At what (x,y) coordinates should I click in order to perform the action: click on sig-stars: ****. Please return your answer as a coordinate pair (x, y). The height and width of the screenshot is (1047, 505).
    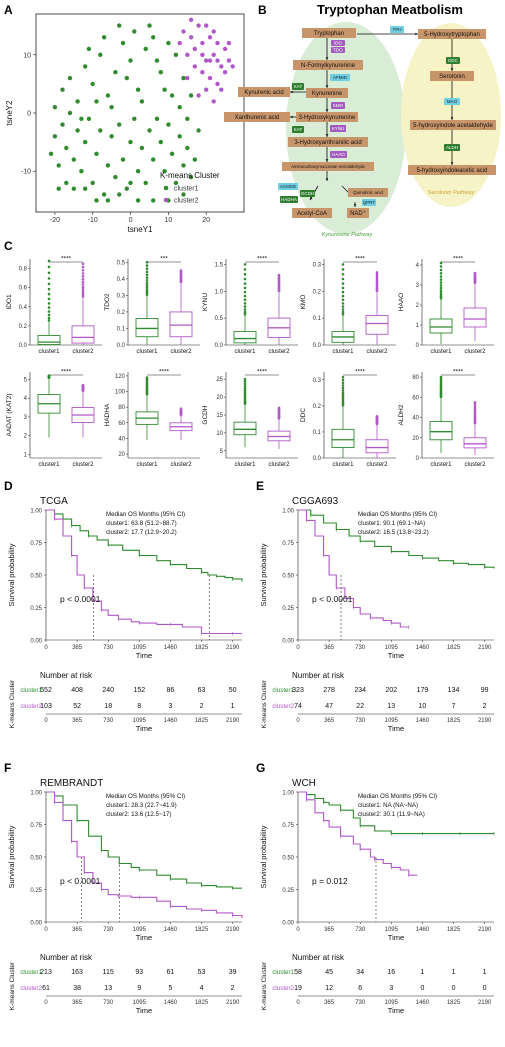
    Looking at the image, I should click on (262, 372).